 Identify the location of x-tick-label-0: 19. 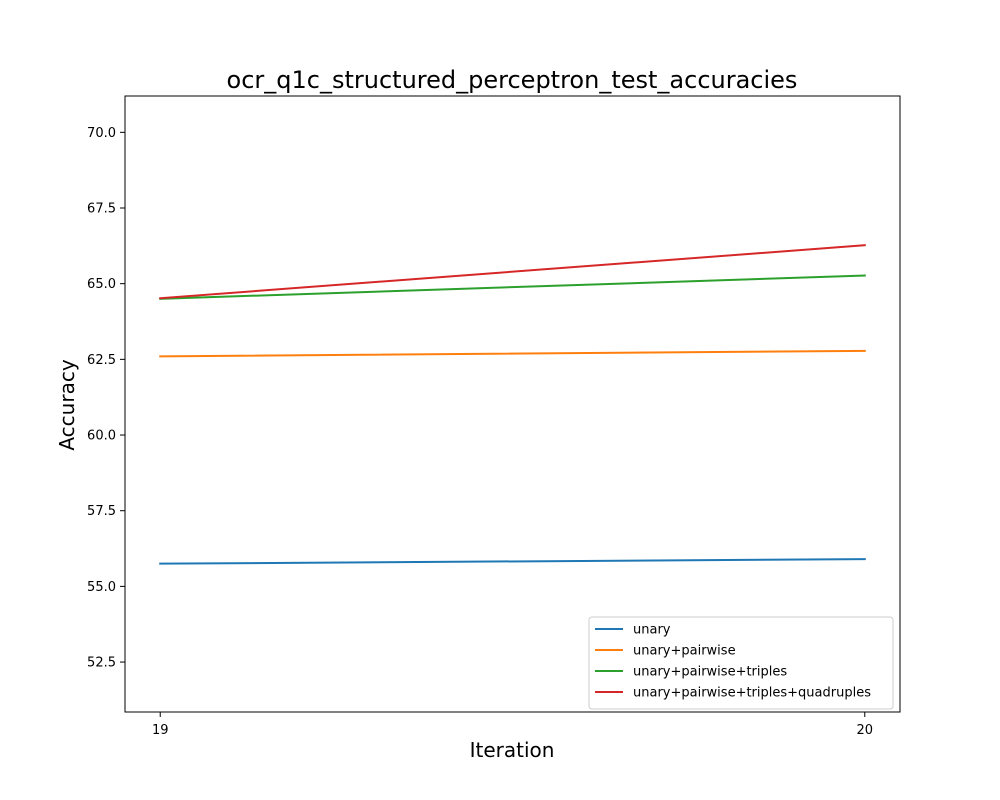
(160, 730).